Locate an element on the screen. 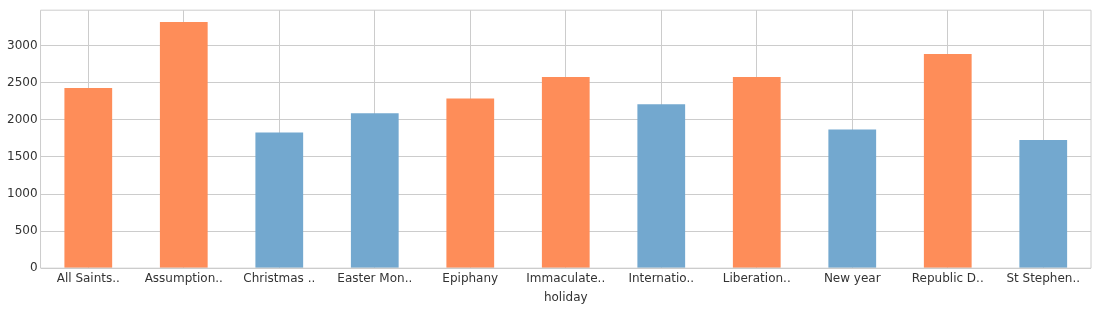 This screenshot has height=311, width=1099. y-tick-label: 0 is located at coordinates (33, 267).